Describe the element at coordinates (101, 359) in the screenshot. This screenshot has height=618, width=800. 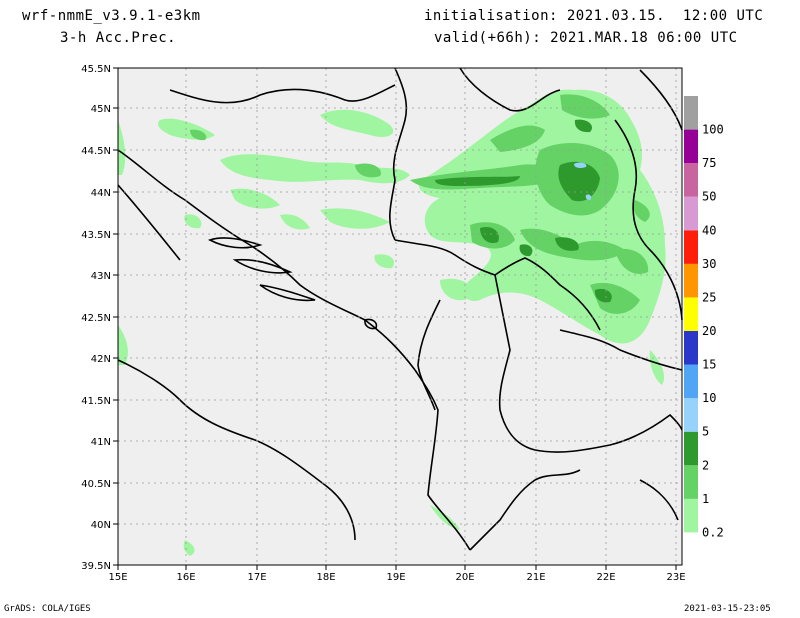
I see `lat-label: 42N` at that location.